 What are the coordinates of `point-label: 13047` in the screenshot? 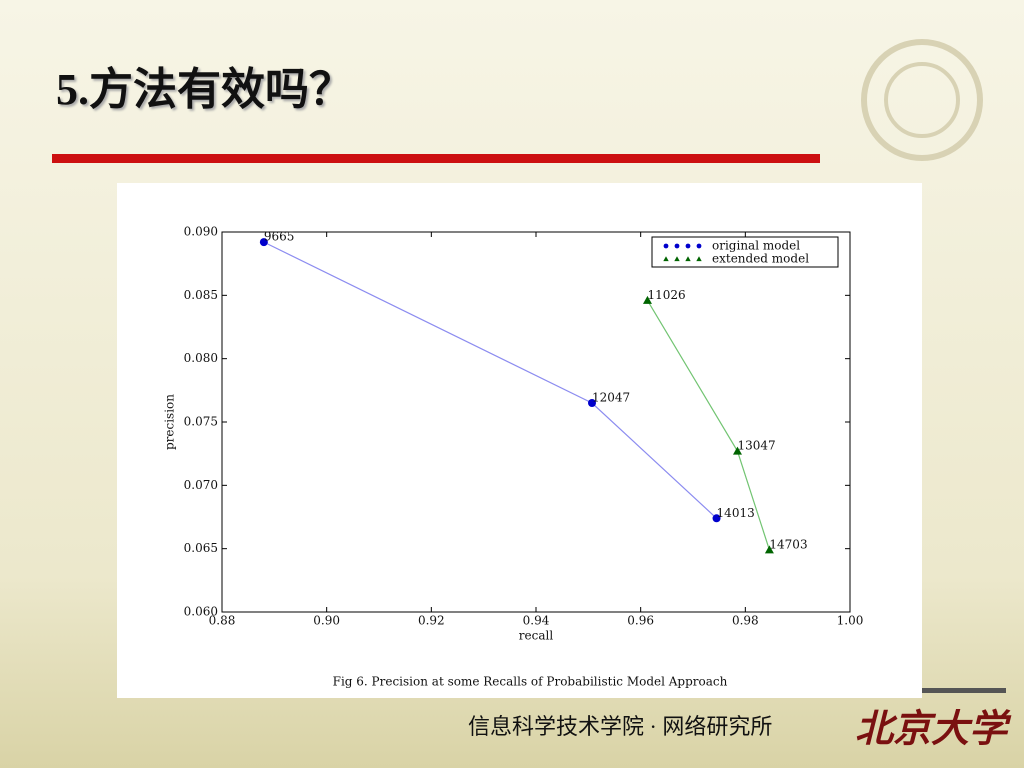 It's located at (756, 446).